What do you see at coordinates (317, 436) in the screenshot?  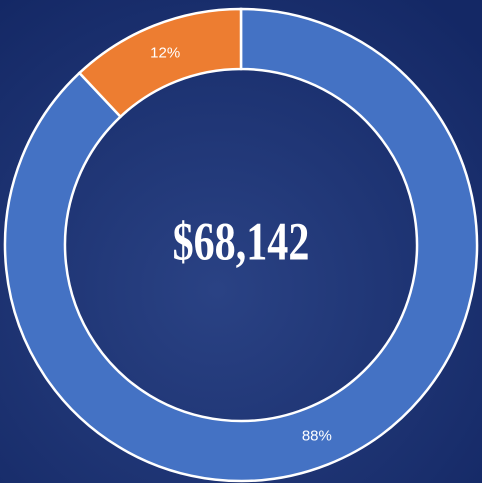 I see `slice-label: 88%` at bounding box center [317, 436].